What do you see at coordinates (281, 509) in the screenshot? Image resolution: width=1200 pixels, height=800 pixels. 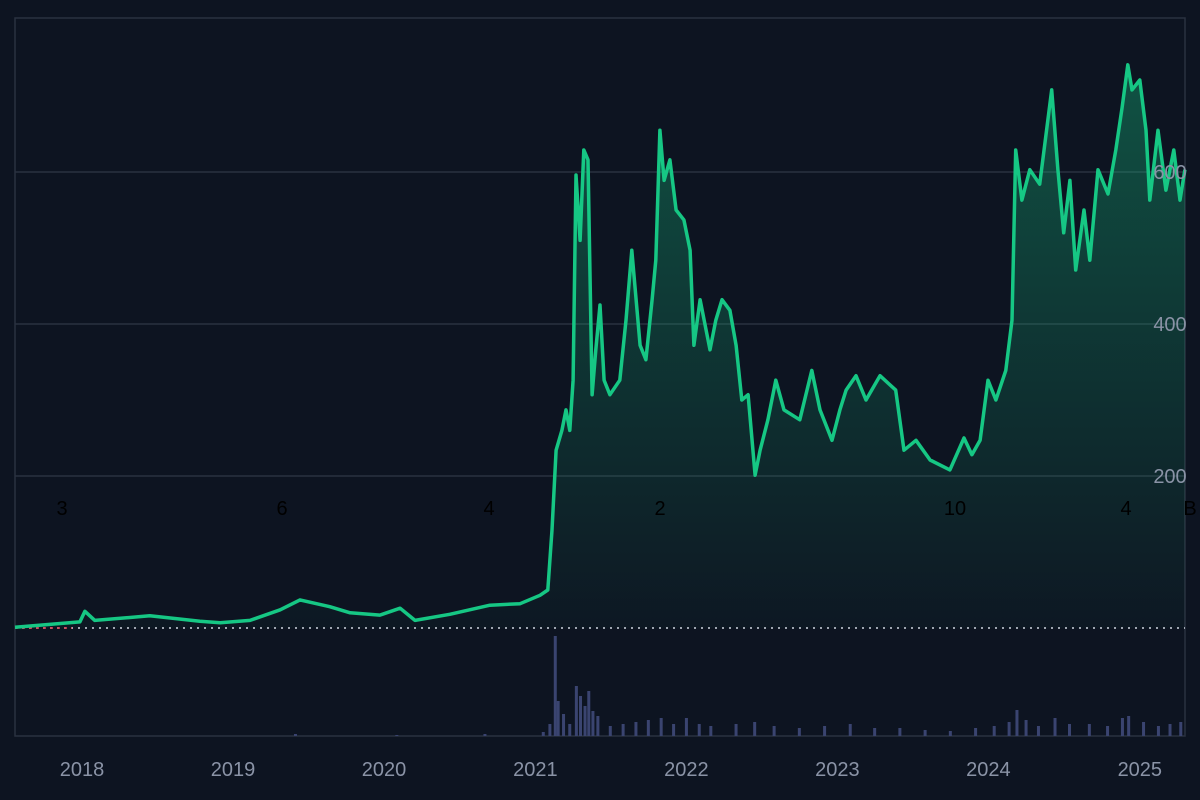 I see `chart-annotation: 6` at bounding box center [281, 509].